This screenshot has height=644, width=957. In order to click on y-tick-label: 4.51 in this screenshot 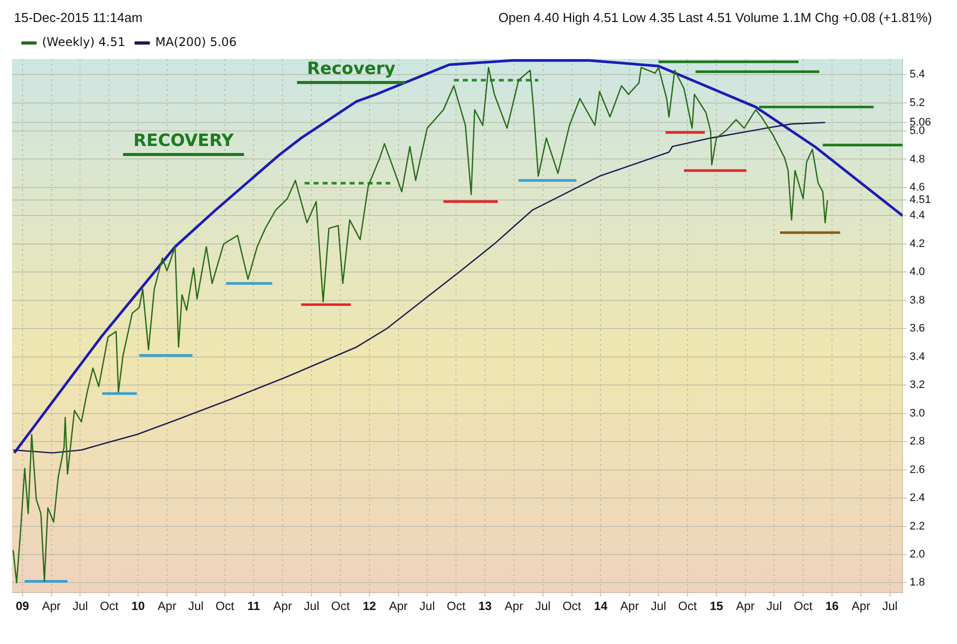, I will do `click(921, 200)`.